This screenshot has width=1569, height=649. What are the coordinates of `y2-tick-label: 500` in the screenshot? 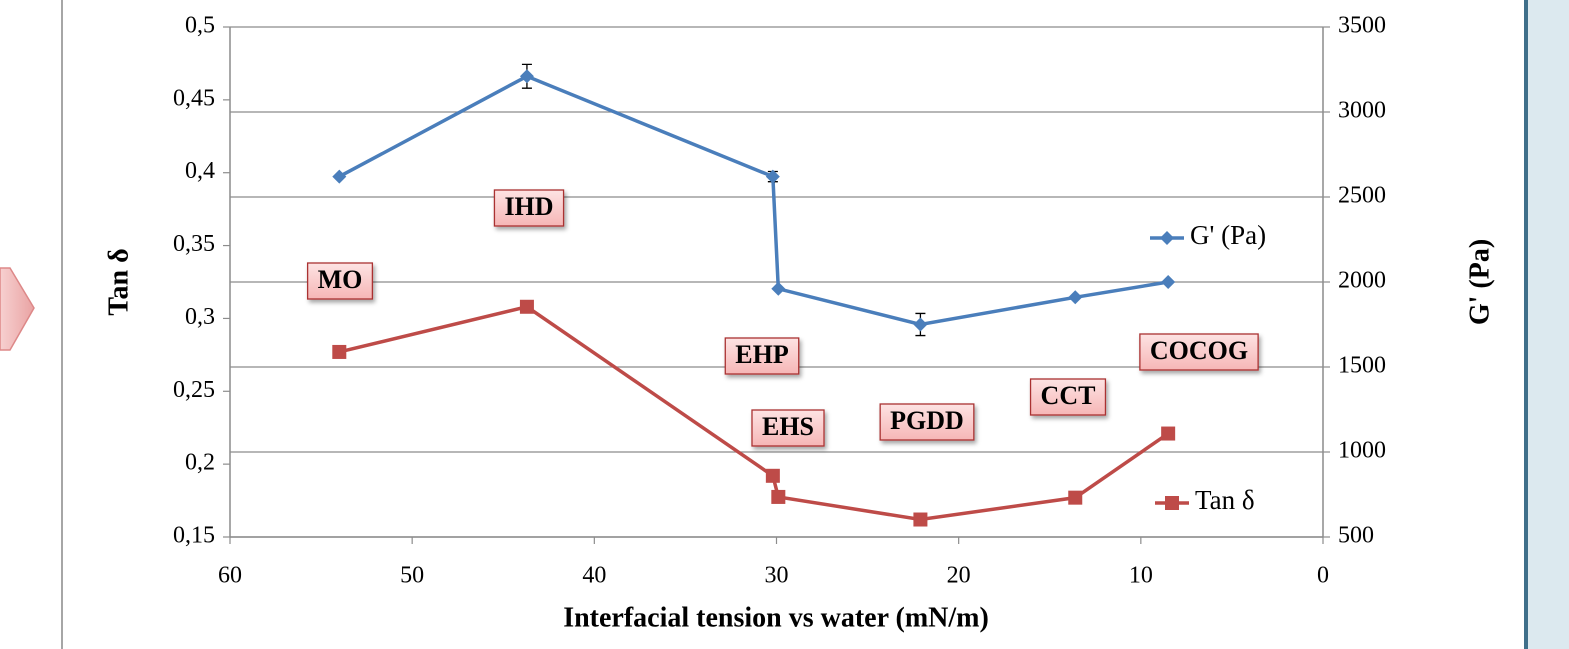 It's located at (1356, 536).